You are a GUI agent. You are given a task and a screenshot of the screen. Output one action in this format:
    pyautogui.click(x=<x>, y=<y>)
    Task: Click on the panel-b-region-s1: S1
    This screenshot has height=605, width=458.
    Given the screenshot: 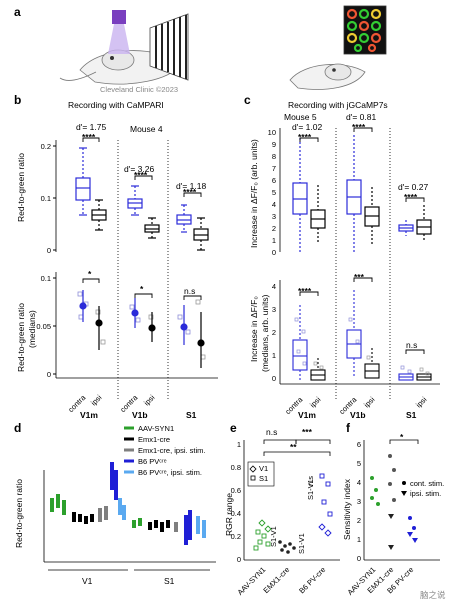 What is the action you would take?
    pyautogui.click(x=191, y=415)
    